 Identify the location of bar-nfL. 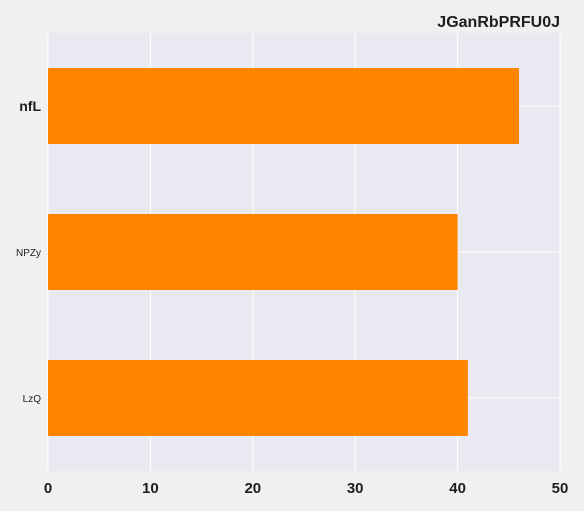
(284, 106).